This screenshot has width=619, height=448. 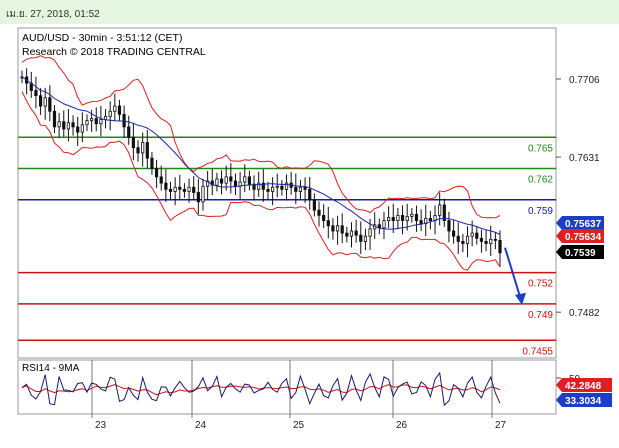 I want to click on rsi-ma-line, so click(x=261, y=390).